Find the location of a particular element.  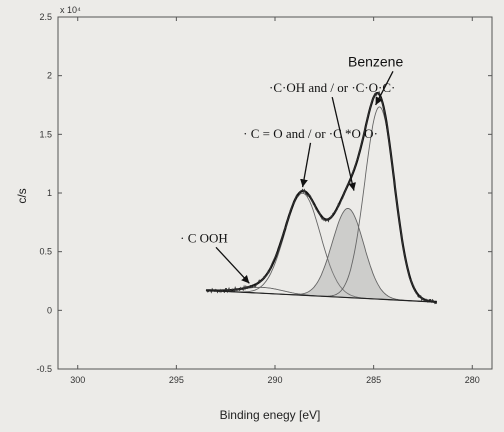

x-tick-label: 300 is located at coordinates (77, 380).